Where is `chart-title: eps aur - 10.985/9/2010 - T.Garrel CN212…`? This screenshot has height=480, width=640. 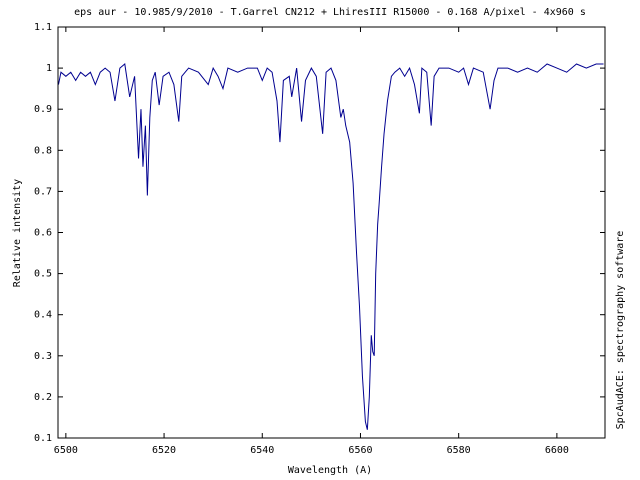
chart-title: eps aur - 10.985/9/2010 - T.Garrel CN212… is located at coordinates (330, 12).